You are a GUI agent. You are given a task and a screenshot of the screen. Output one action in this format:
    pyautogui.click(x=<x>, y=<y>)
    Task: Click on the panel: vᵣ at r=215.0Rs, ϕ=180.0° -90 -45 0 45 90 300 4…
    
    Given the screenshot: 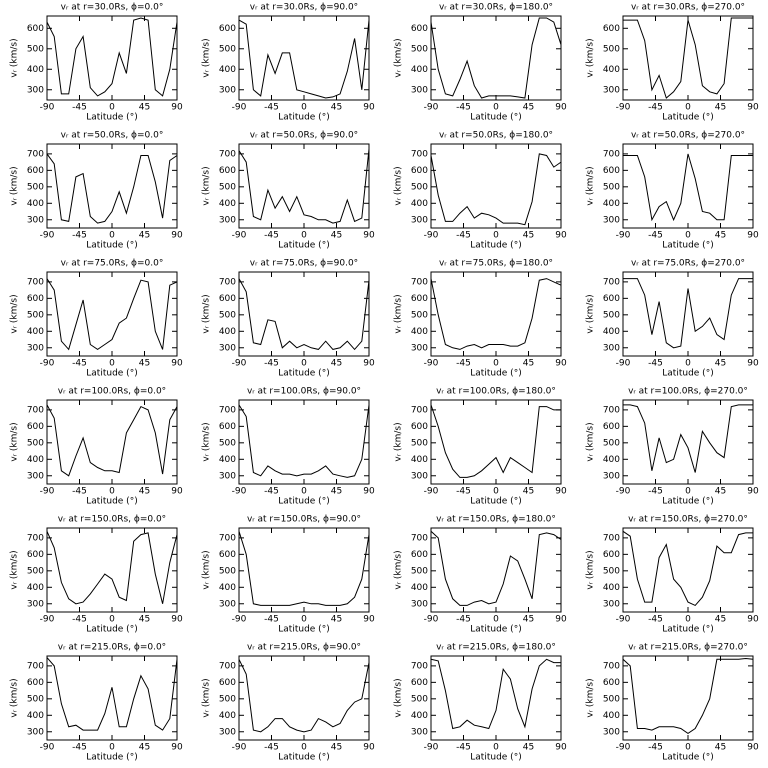 What is the action you would take?
    pyautogui.click(x=480, y=703)
    